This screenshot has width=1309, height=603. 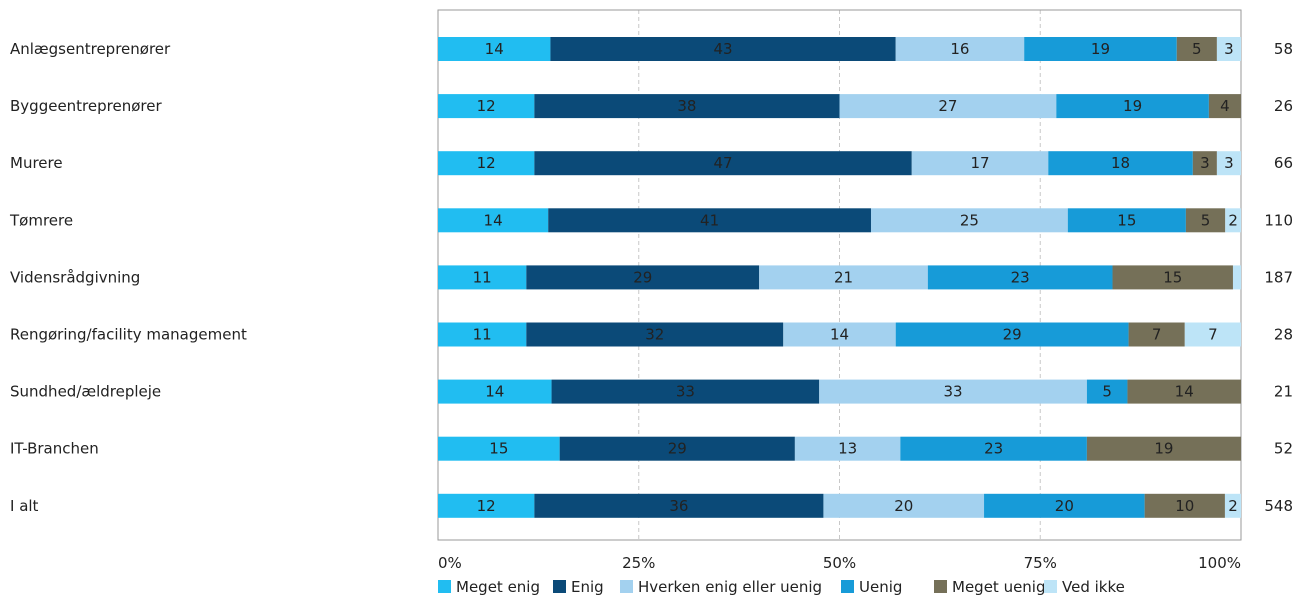 What do you see at coordinates (498, 587) in the screenshot?
I see `legend-label: Meget enig` at bounding box center [498, 587].